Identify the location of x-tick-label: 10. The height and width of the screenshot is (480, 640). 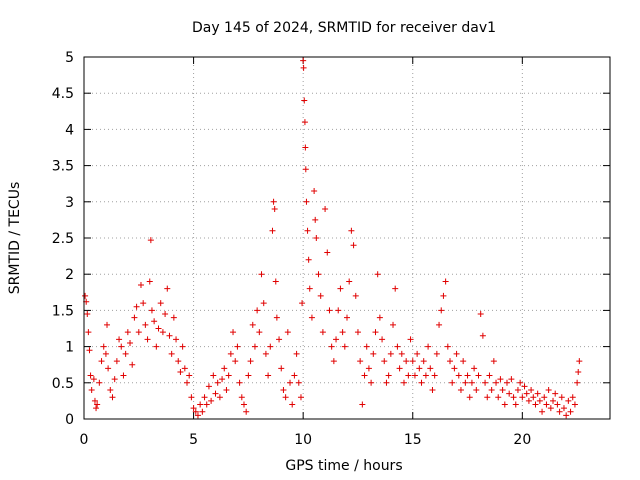
(303, 440).